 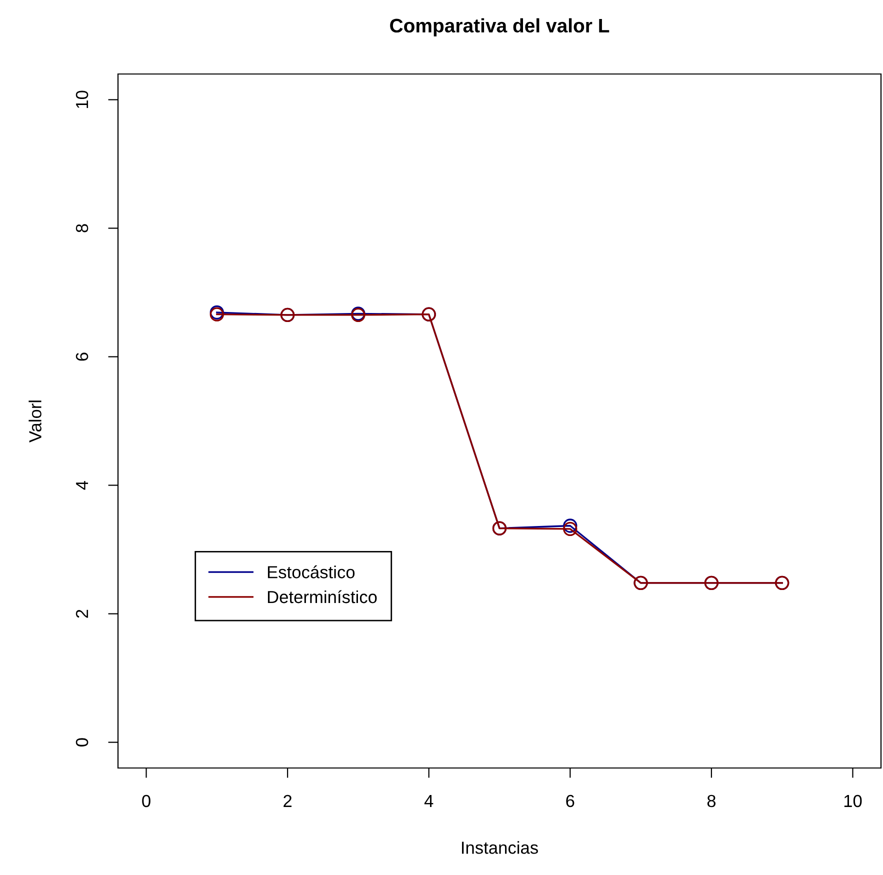 I want to click on y-tick-label: 4, so click(x=82, y=485).